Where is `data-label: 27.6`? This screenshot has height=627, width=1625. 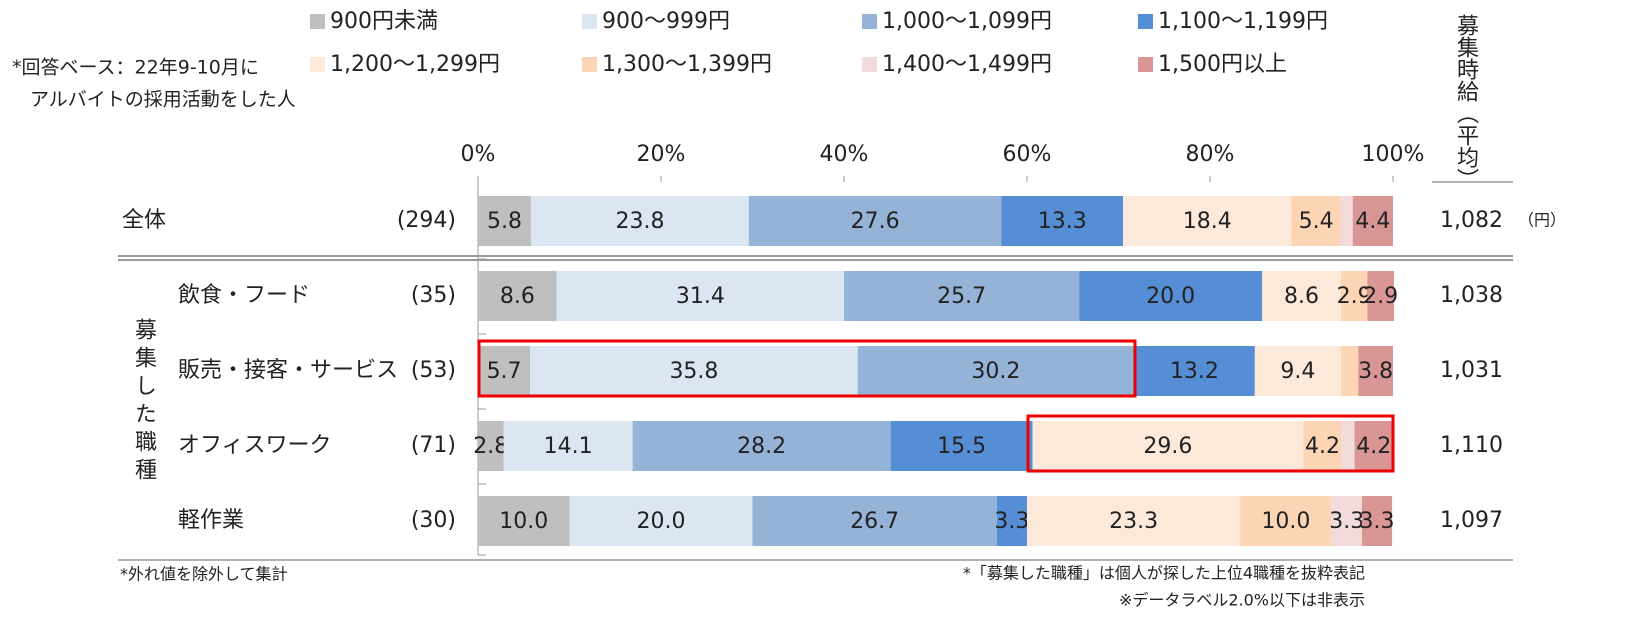
data-label: 27.6 is located at coordinates (875, 221).